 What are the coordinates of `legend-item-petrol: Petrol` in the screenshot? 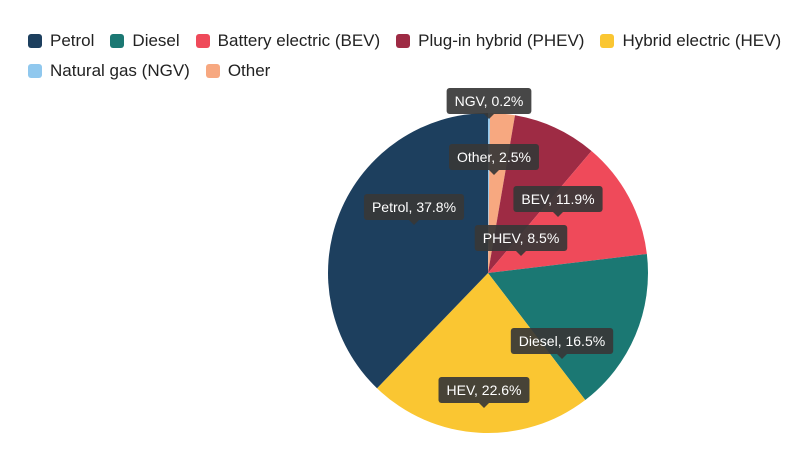 It's located at (61, 41).